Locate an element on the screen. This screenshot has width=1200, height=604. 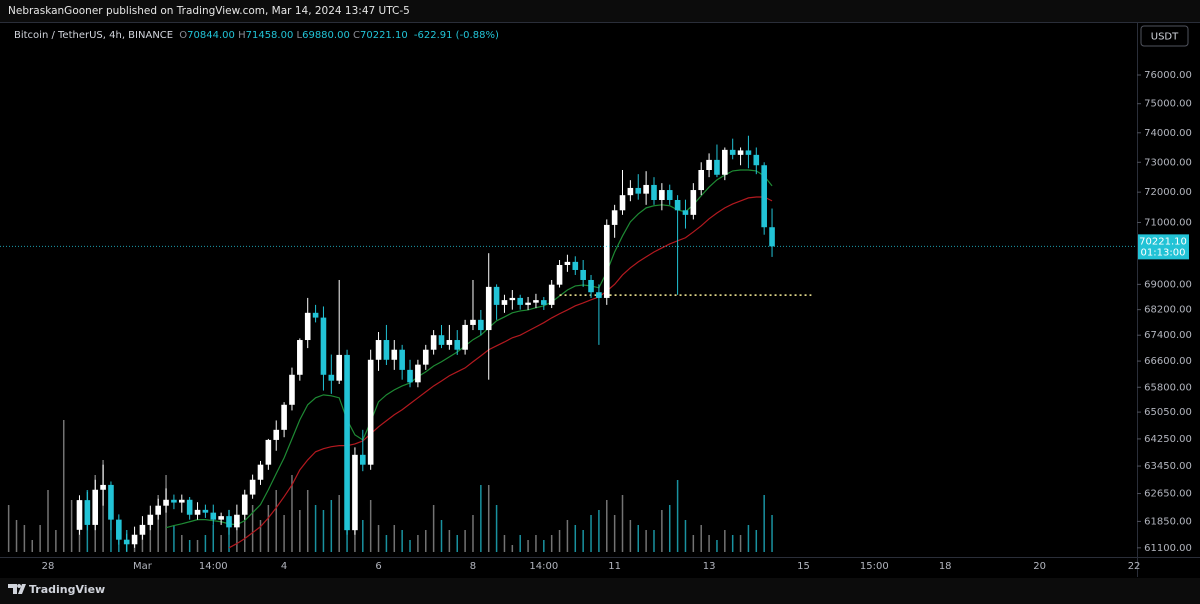
y-tick-label: 65050.00 is located at coordinates (1168, 412).